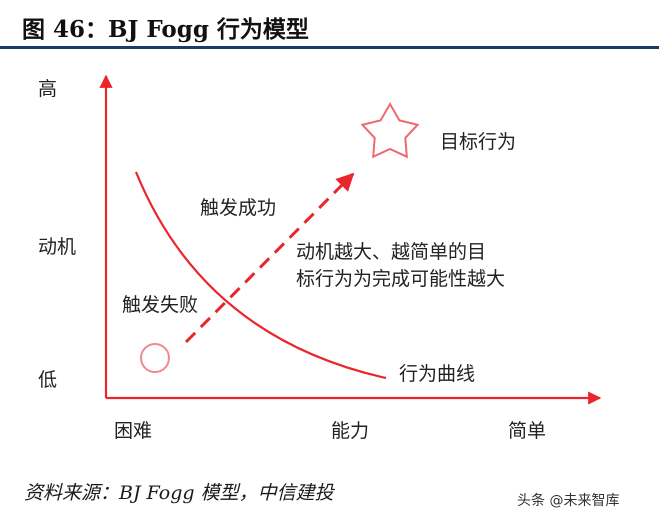 The width and height of the screenshot is (659, 524). What do you see at coordinates (238, 208) in the screenshot?
I see `trigger-success-label: 触发成功` at bounding box center [238, 208].